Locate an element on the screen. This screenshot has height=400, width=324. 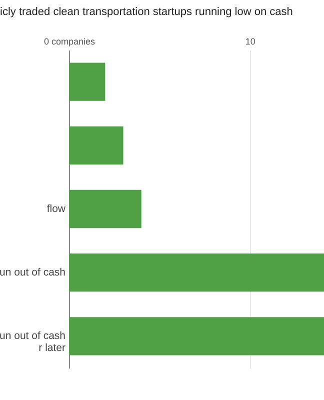
x-tick-label: 0 companies is located at coordinates (70, 41).